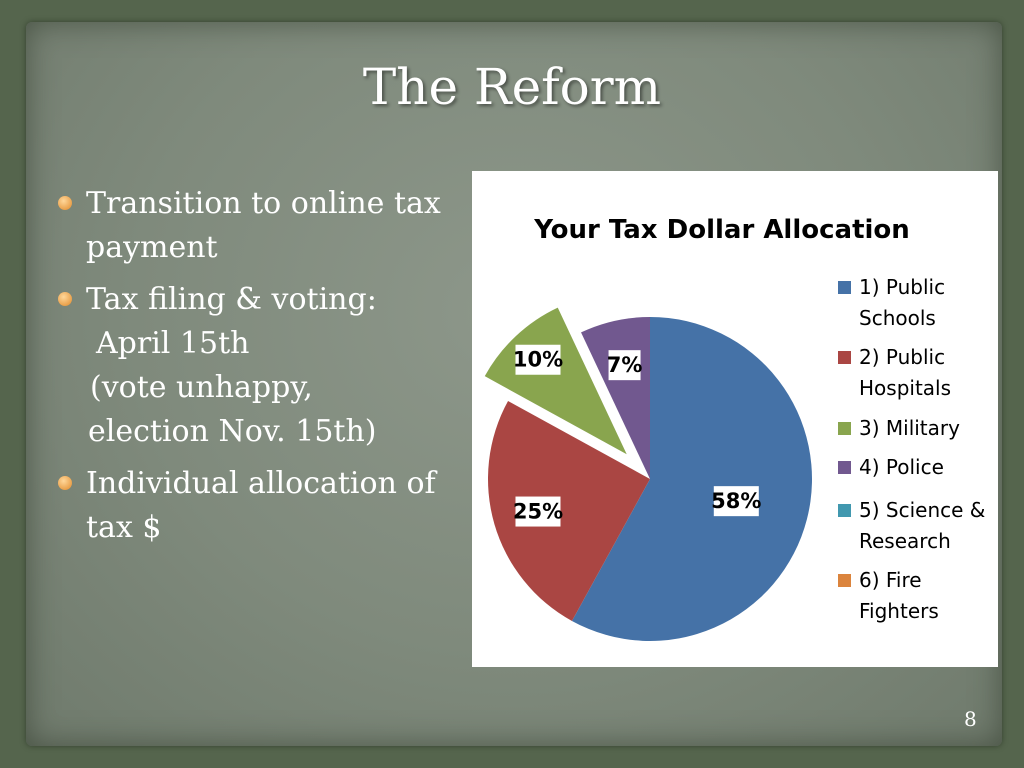 The image size is (1024, 768). I want to click on legend-label: 2) Public, so click(902, 357).